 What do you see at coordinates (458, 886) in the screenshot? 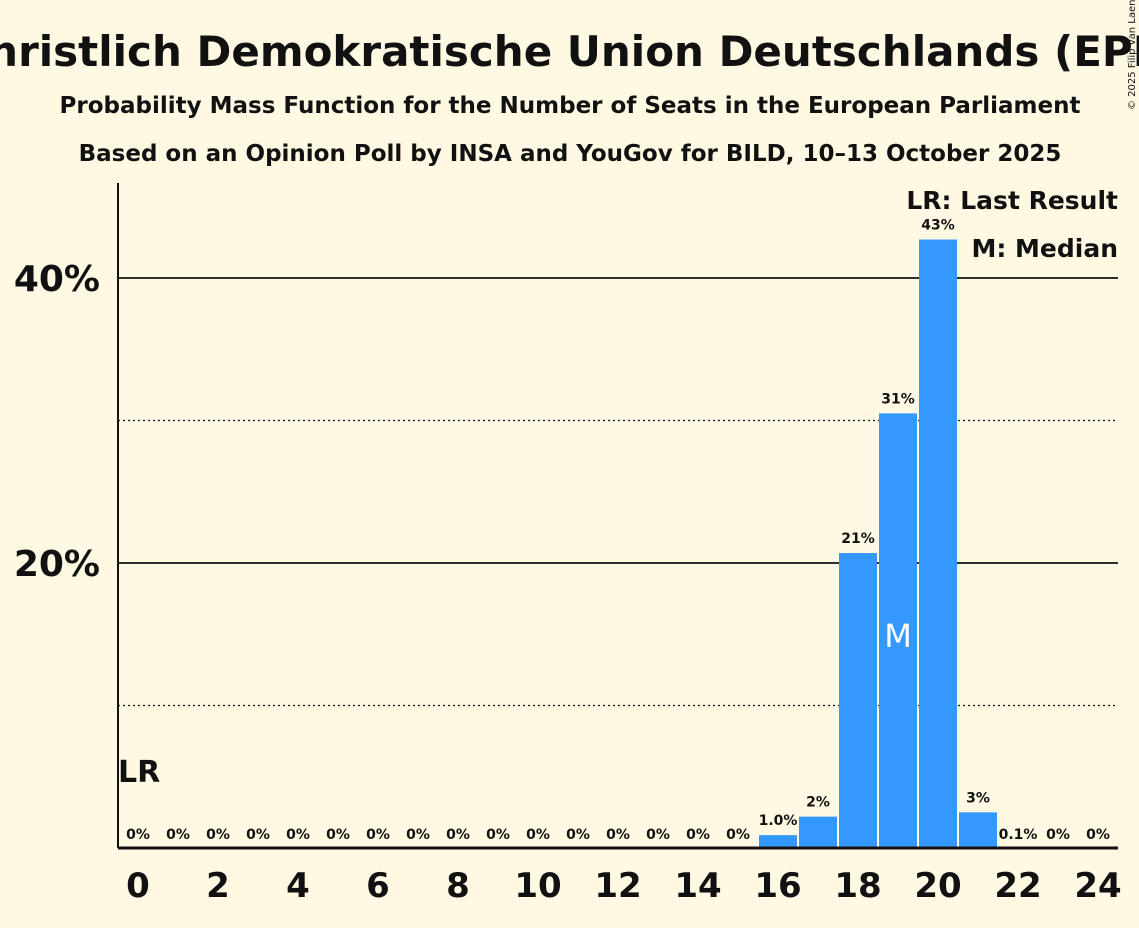
I see `x-tick-label: 8` at bounding box center [458, 886].